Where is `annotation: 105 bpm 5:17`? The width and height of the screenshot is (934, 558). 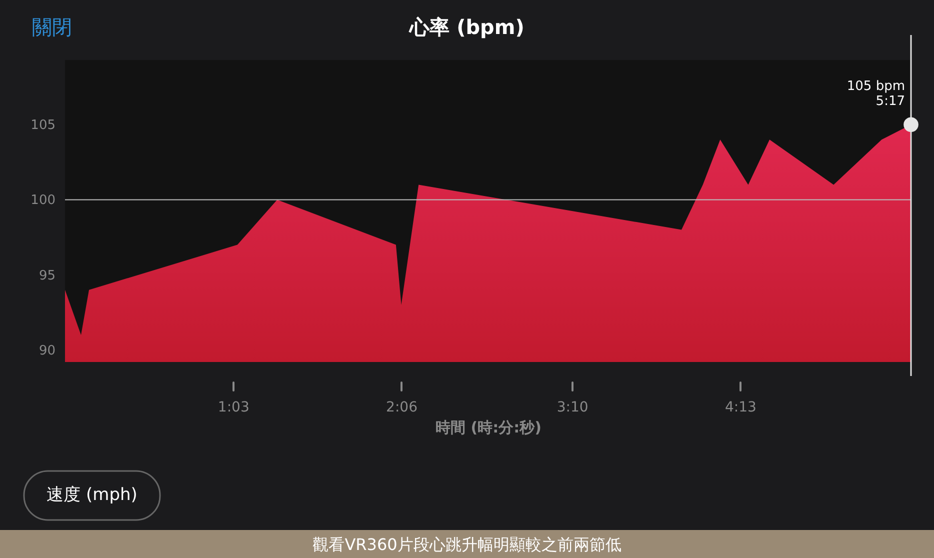
annotation: 105 bpm 5:17 is located at coordinates (875, 94).